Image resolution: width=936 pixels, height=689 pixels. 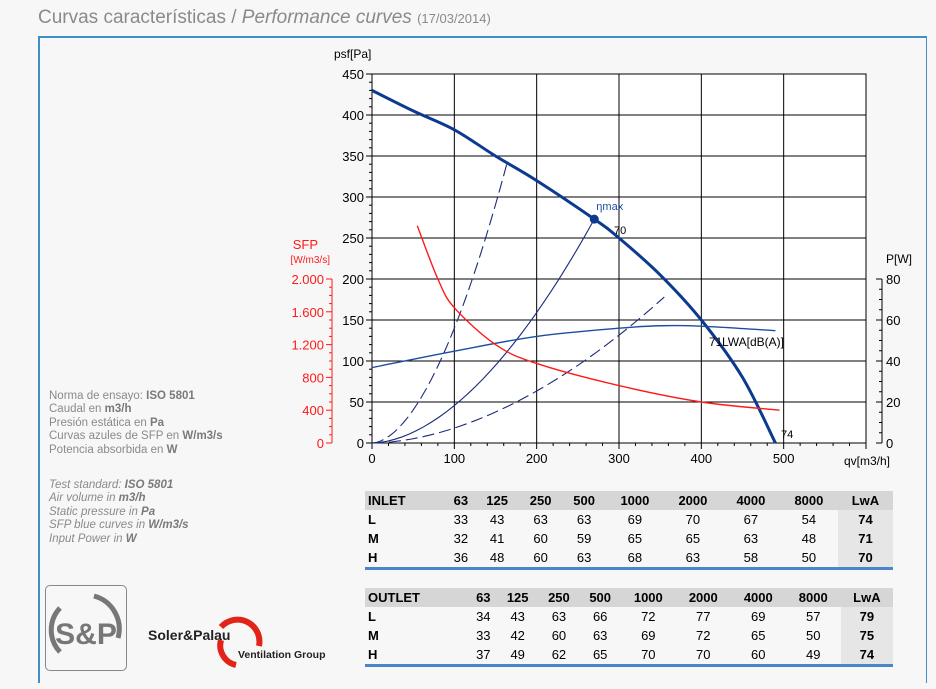 What do you see at coordinates (866, 635) in the screenshot?
I see `cell: 75` at bounding box center [866, 635].